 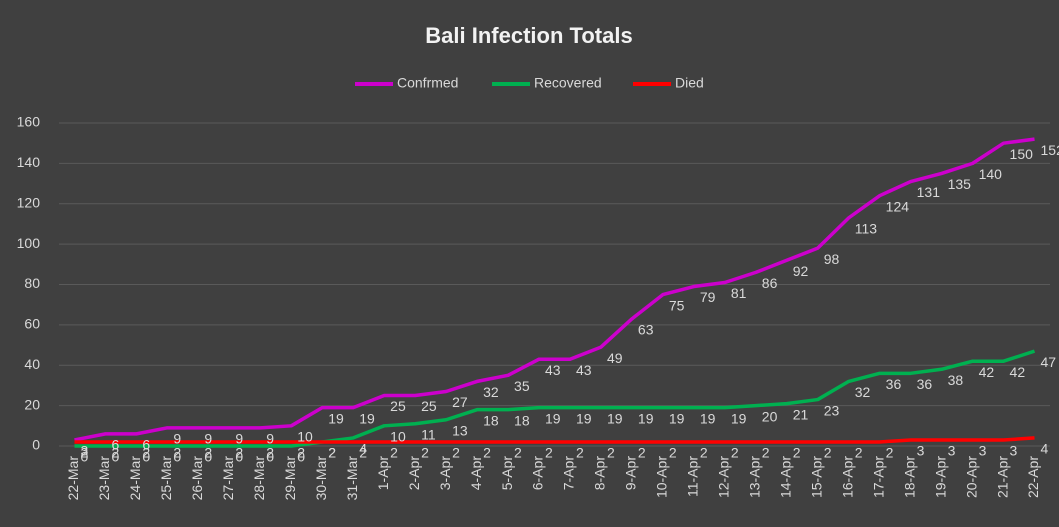 I want to click on x-tick-label: 21-Apr, so click(x=1002, y=477).